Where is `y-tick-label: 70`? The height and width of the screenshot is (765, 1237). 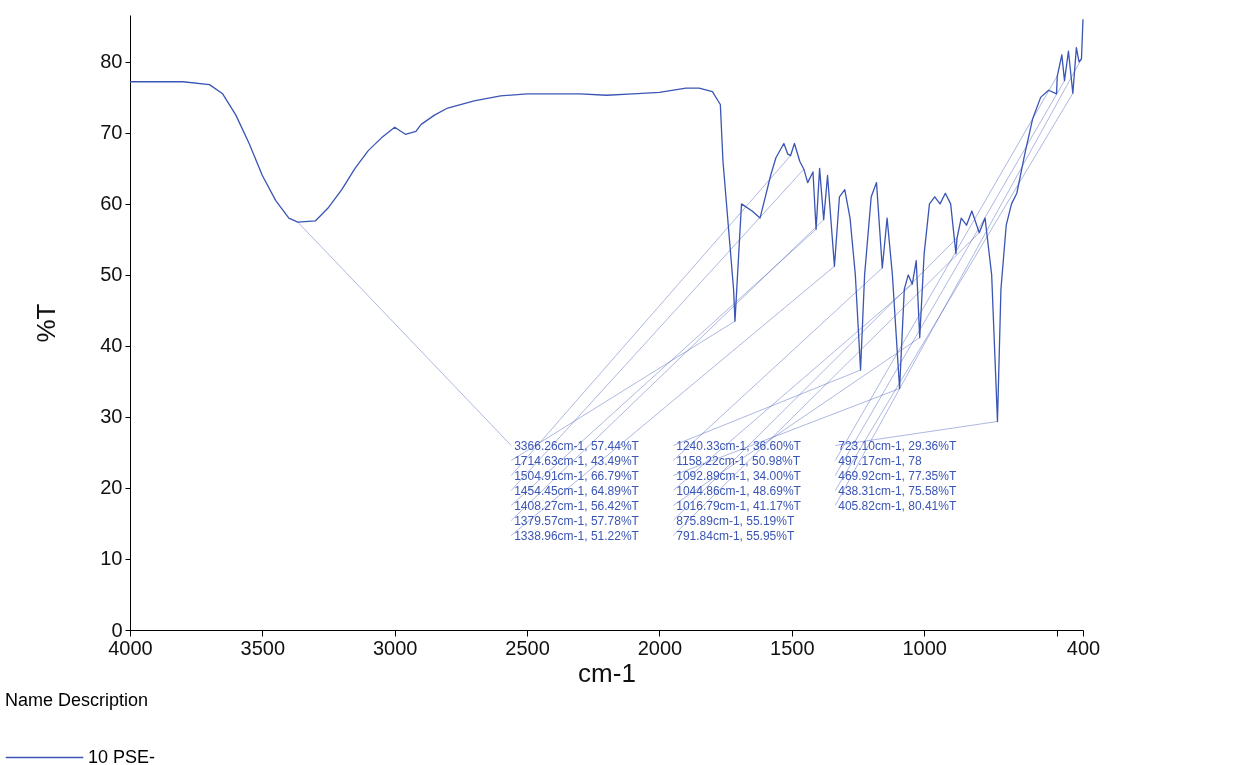
y-tick-label: 70 is located at coordinates (111, 132).